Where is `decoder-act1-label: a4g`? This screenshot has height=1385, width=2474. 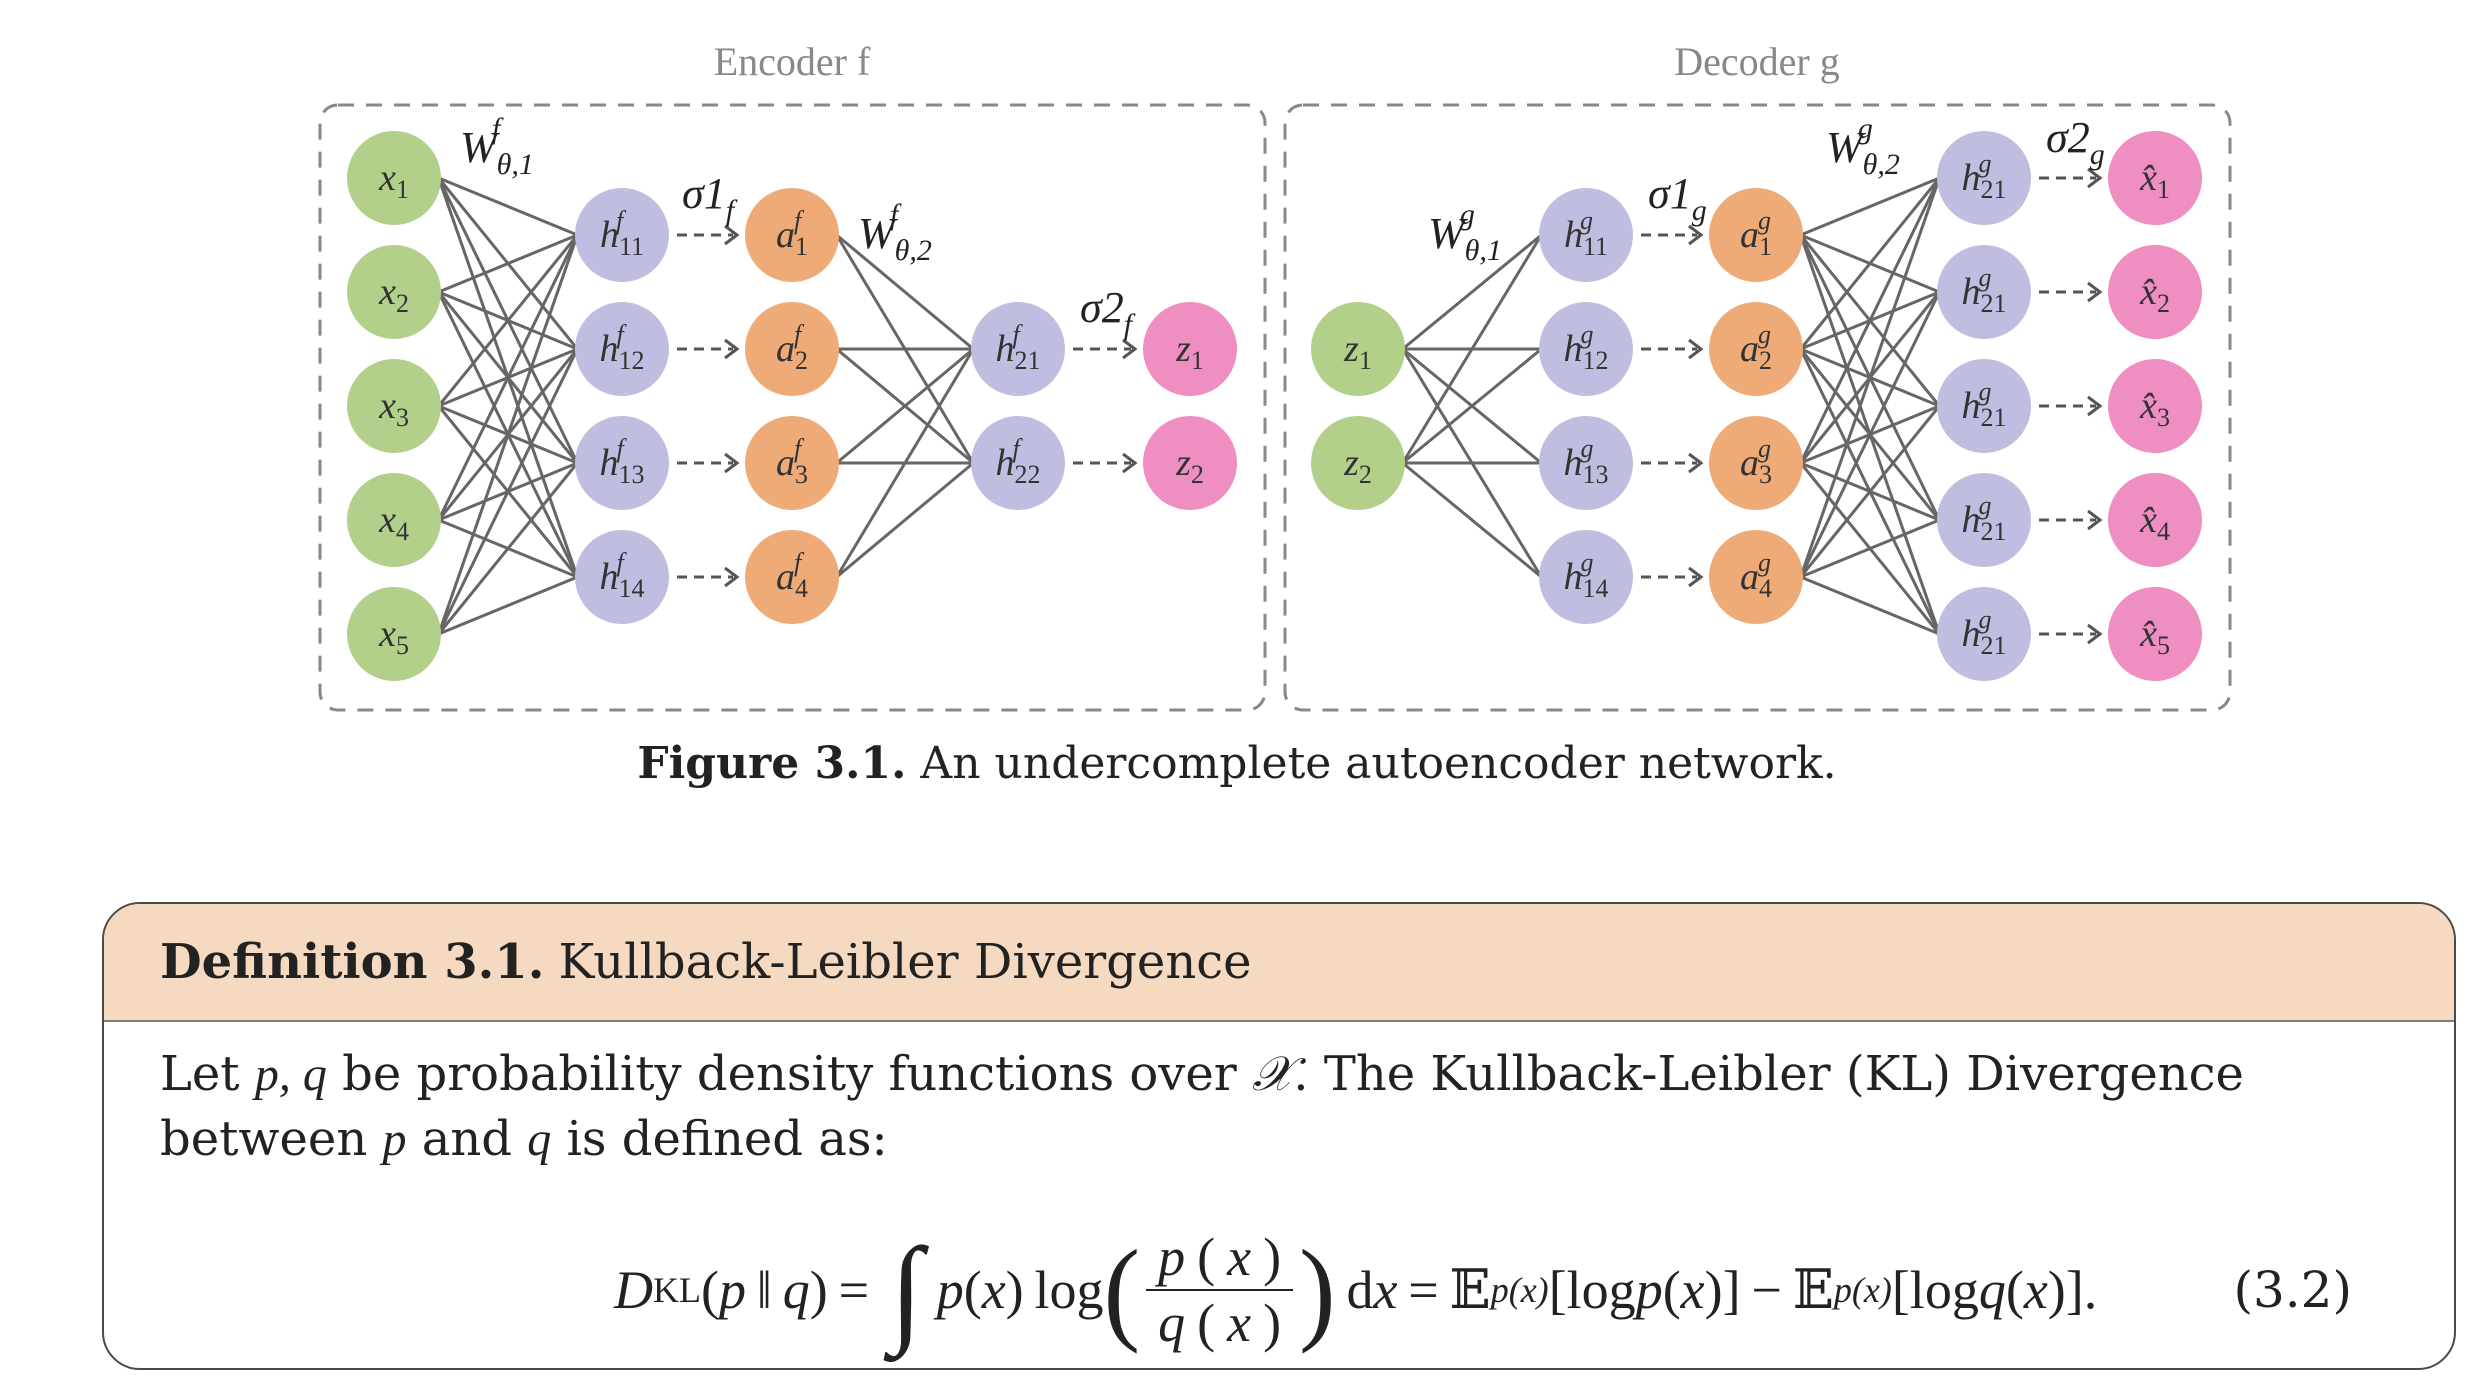 decoder-act1-label: a4g is located at coordinates (1756, 575).